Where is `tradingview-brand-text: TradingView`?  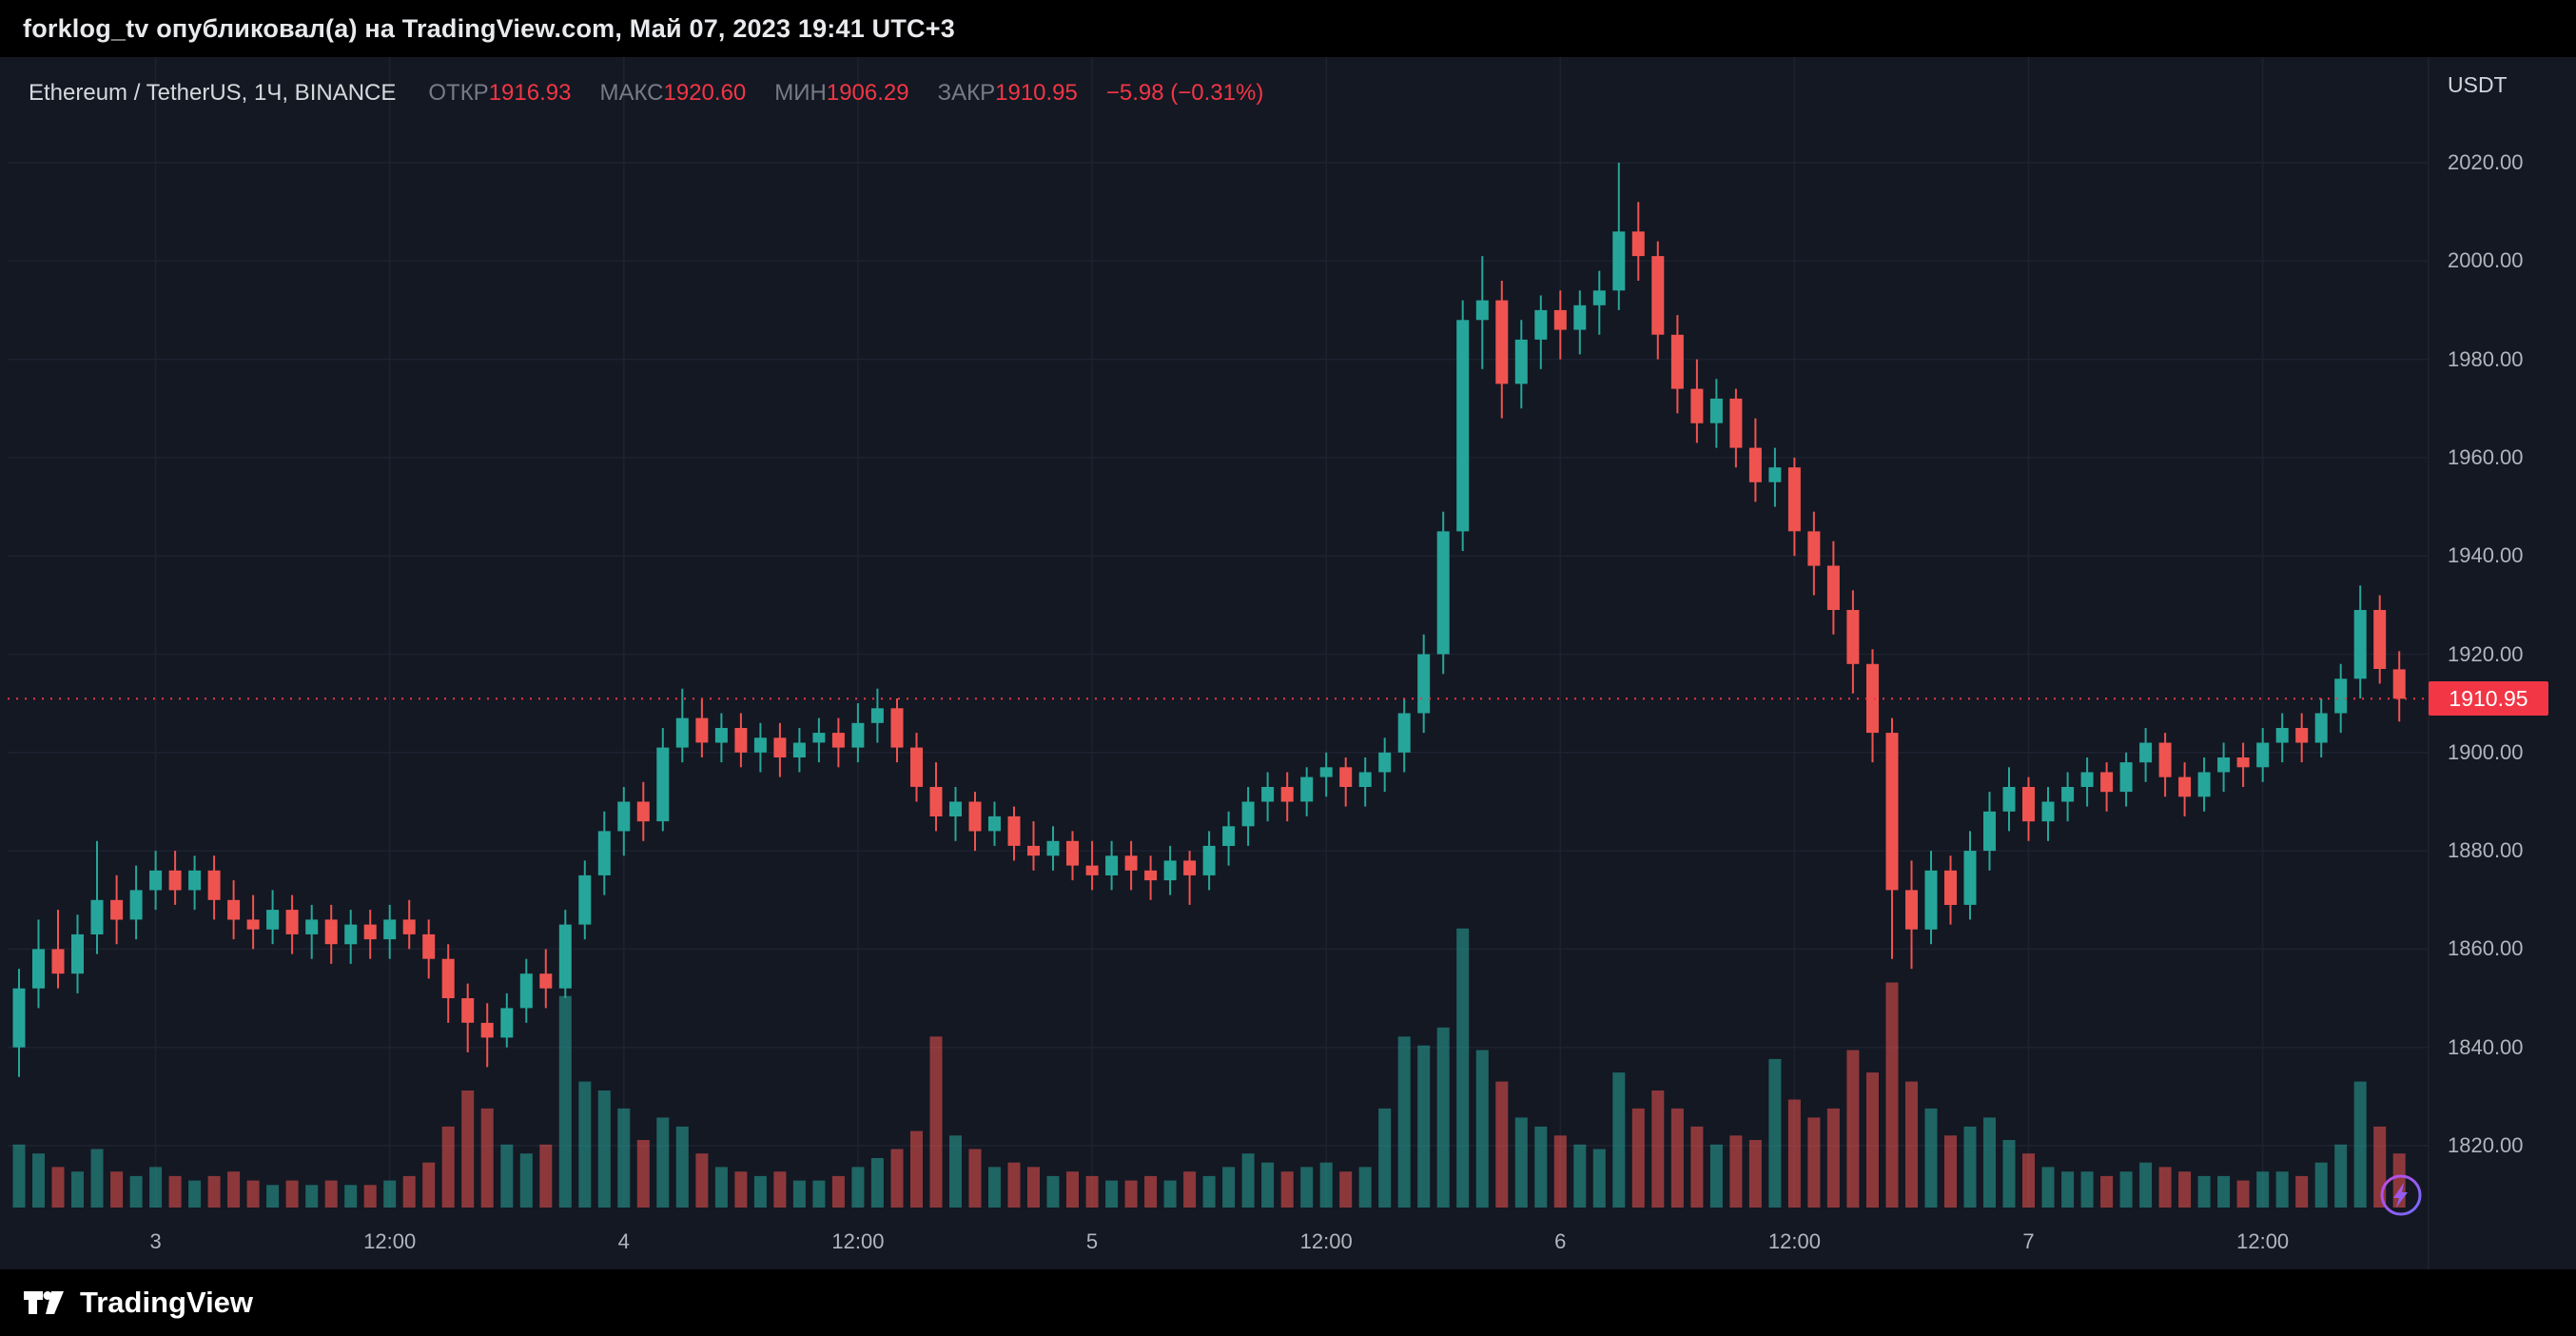 tradingview-brand-text: TradingView is located at coordinates (167, 1302).